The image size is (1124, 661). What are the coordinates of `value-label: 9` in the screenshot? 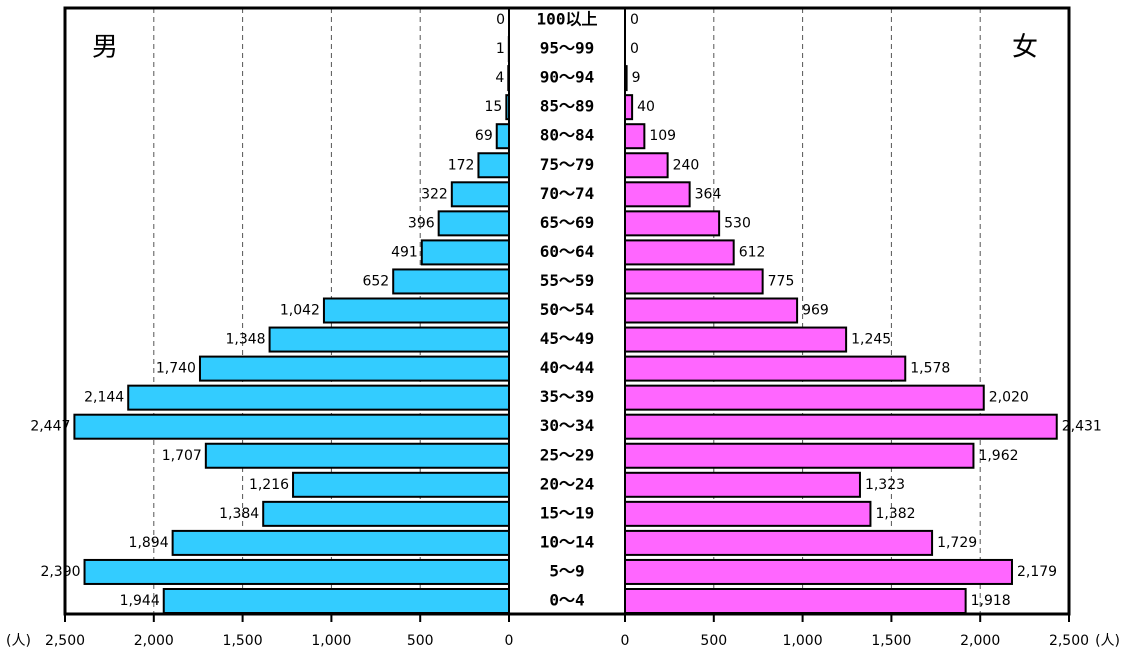 It's located at (636, 78).